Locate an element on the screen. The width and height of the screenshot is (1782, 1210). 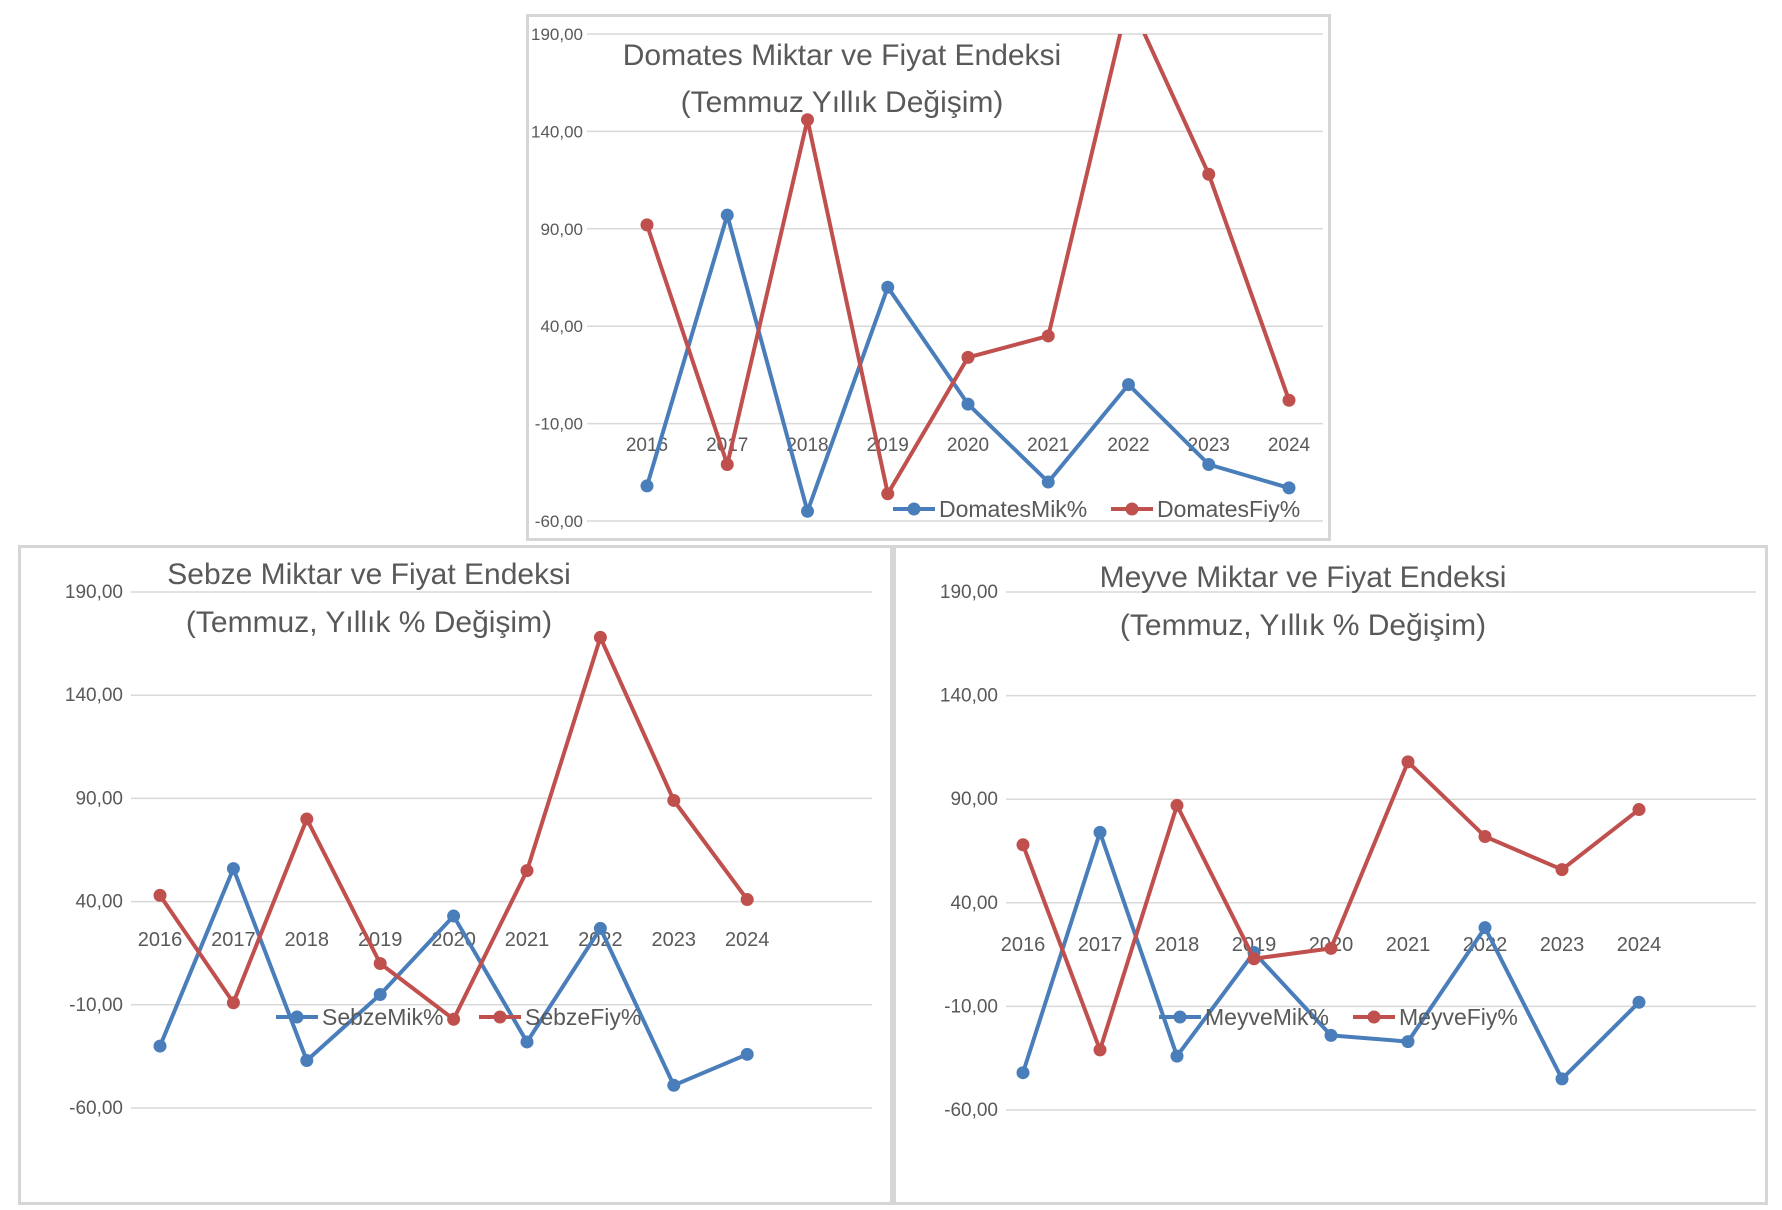
legend-label: DomatesFiy% is located at coordinates (1228, 509).